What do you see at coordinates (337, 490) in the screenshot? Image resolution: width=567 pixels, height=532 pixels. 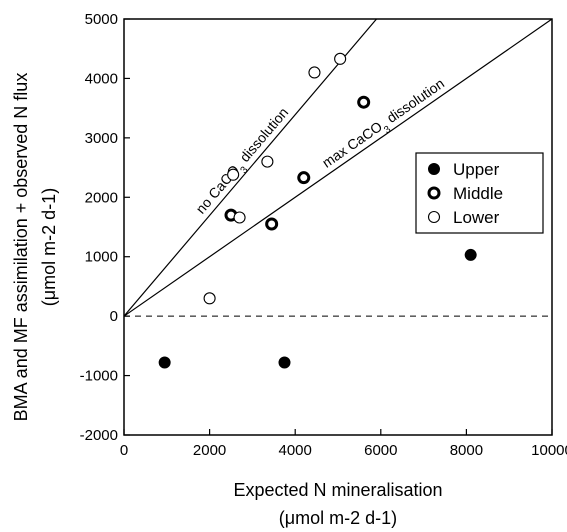 I see `x-axis-title: Expected N mineralisation` at bounding box center [337, 490].